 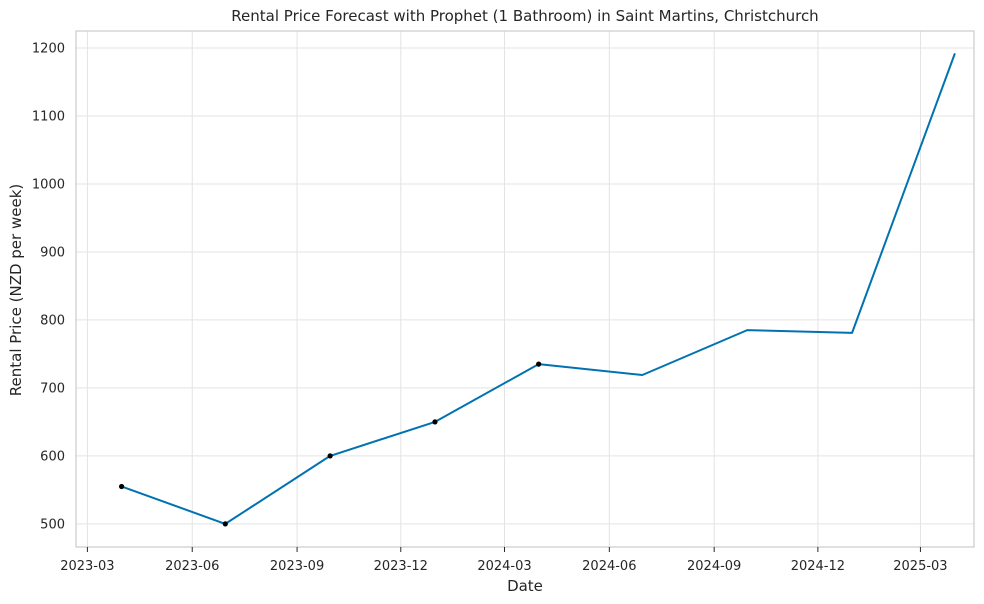 I want to click on y-tick-label: 1000, so click(x=48, y=184).